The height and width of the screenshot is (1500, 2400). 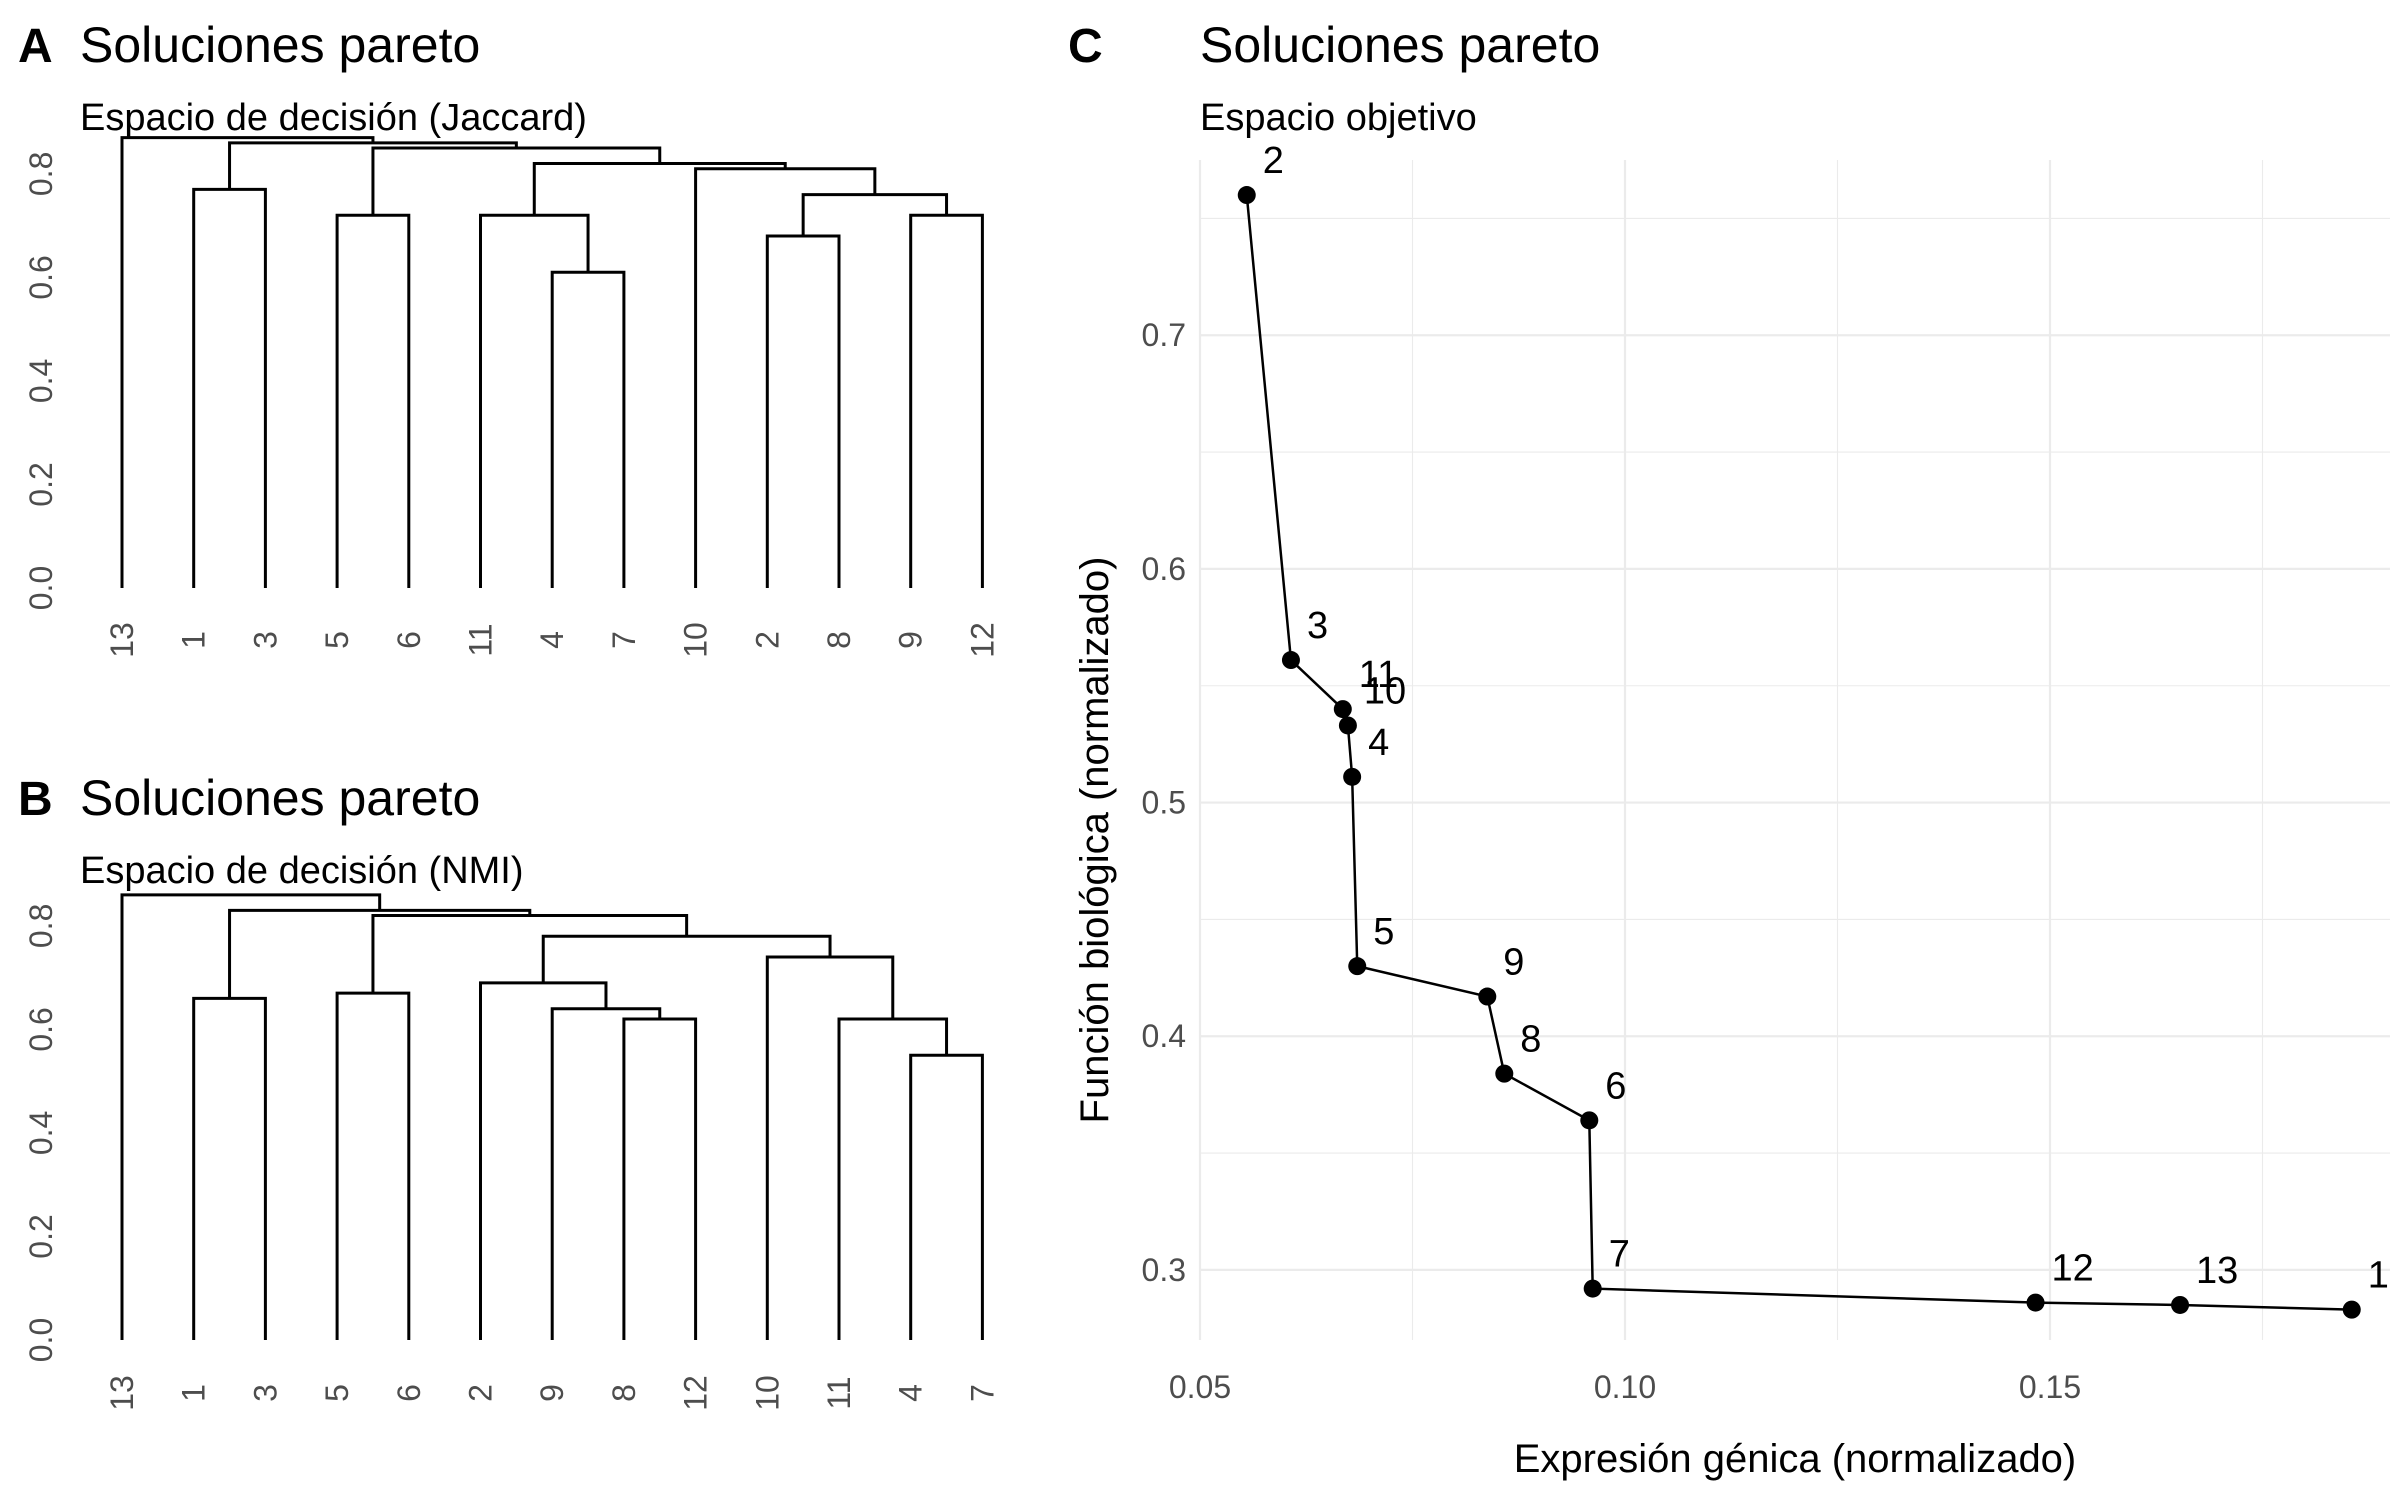 I want to click on x-tick-label: 0.10, so click(x=1625, y=1387).